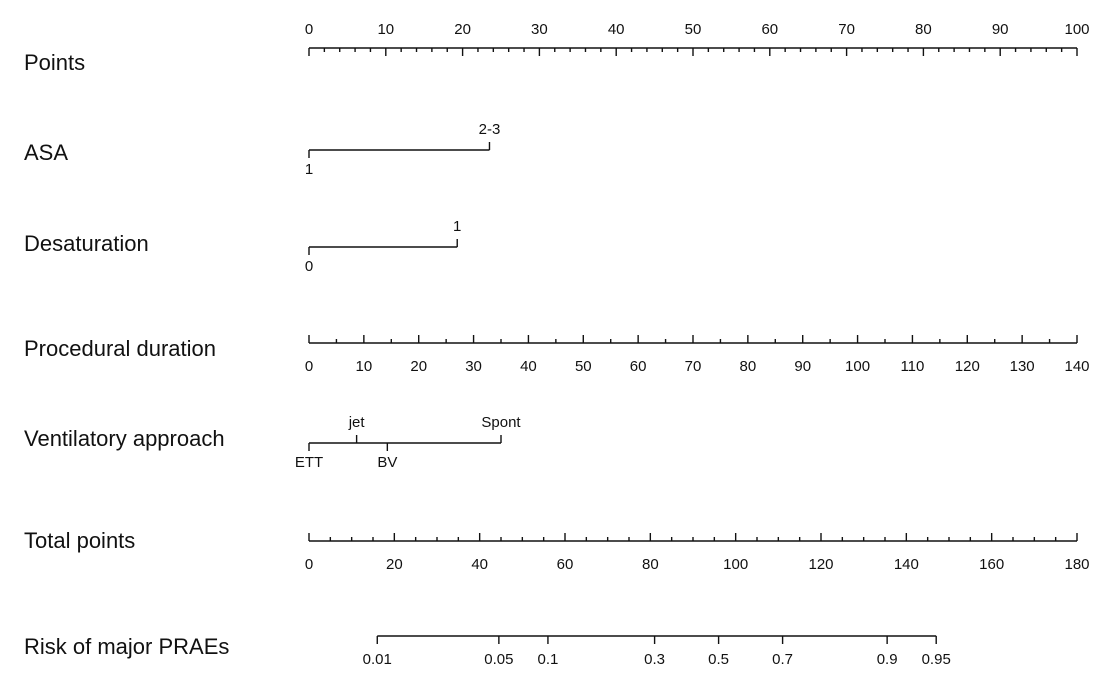 The height and width of the screenshot is (693, 1116). Describe the element at coordinates (1076, 564) in the screenshot. I see `tick-label: 180` at that location.